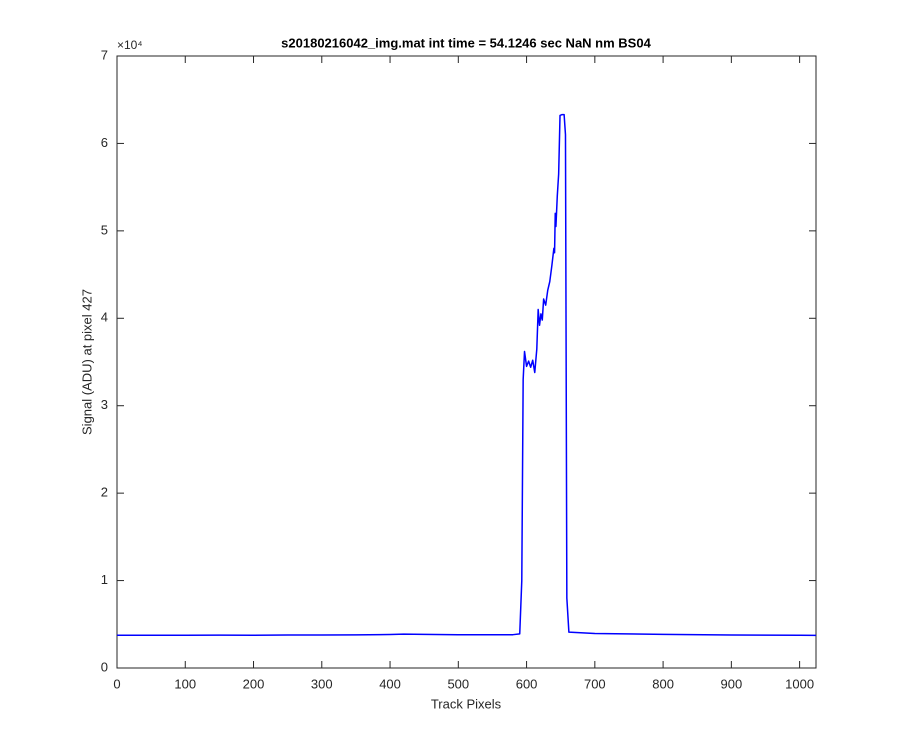 The image size is (900, 750). What do you see at coordinates (104, 666) in the screenshot?
I see `y-tick-label: 0` at bounding box center [104, 666].